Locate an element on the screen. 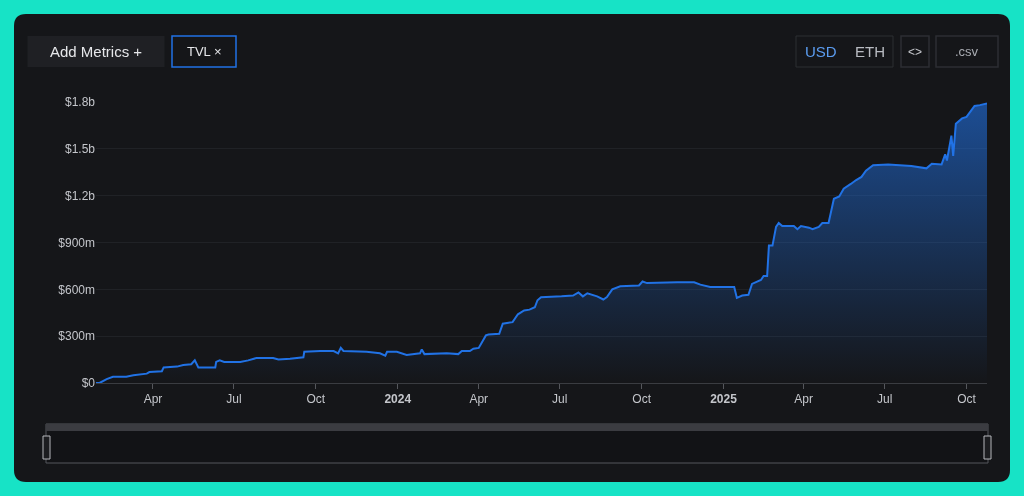 The width and height of the screenshot is (1024, 496). y-tick-label: $1.5b is located at coordinates (80, 149).